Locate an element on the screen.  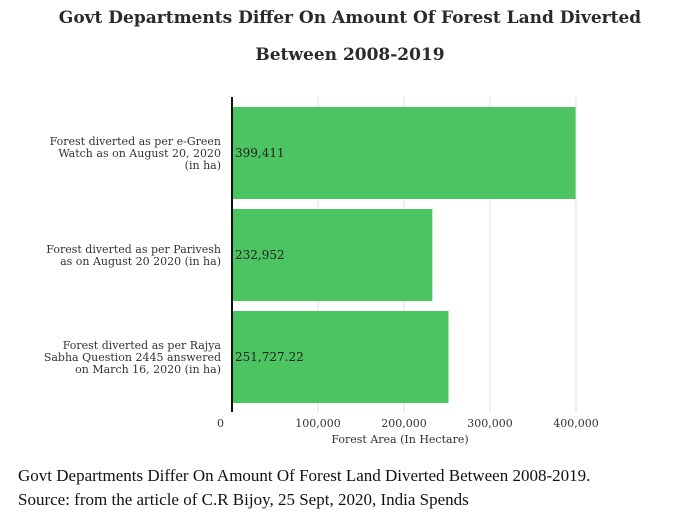
category-label-line: as on August 20 2020 (in ha) is located at coordinates (140, 261).